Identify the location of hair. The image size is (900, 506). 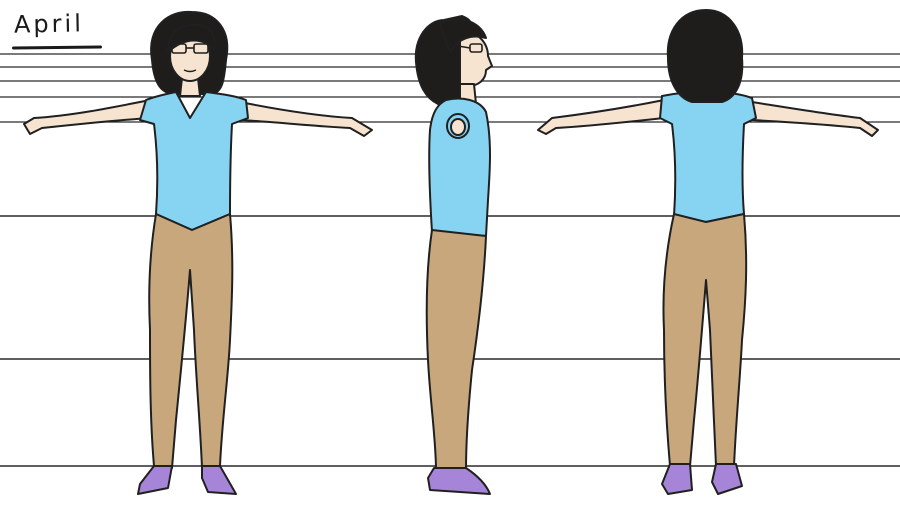
(705, 56).